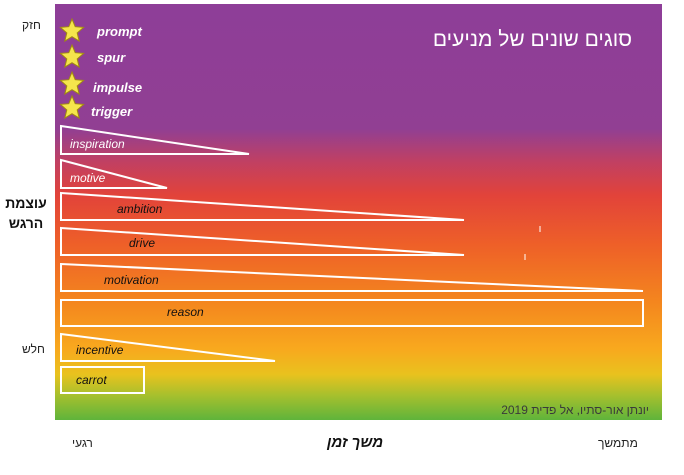 This screenshot has width=684, height=475. Describe the element at coordinates (118, 87) in the screenshot. I see `star-label-impulse: impulse` at that location.